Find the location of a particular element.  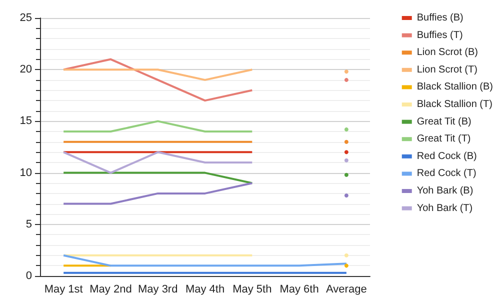

x-tick-label: Average is located at coordinates (346, 290).